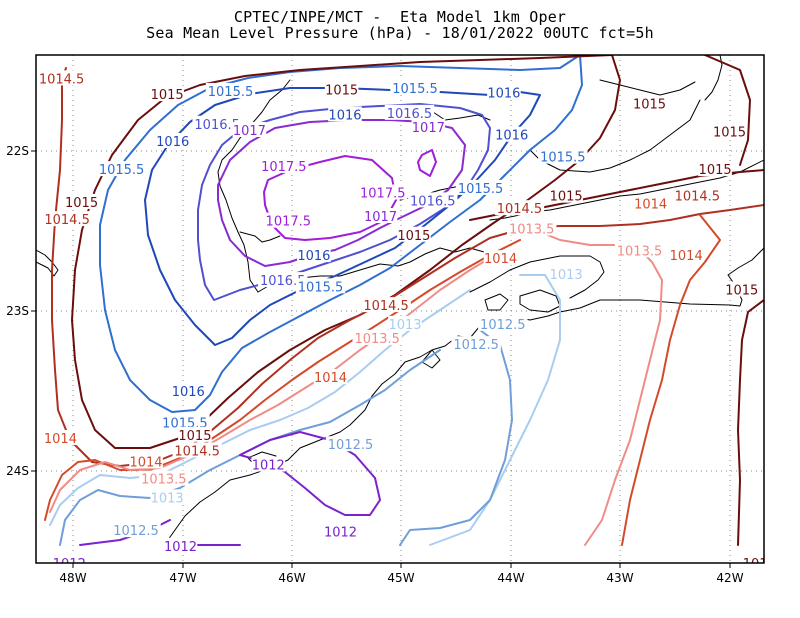 The image size is (800, 618). I want to click on x-tick-42w: 42W, so click(729, 578).